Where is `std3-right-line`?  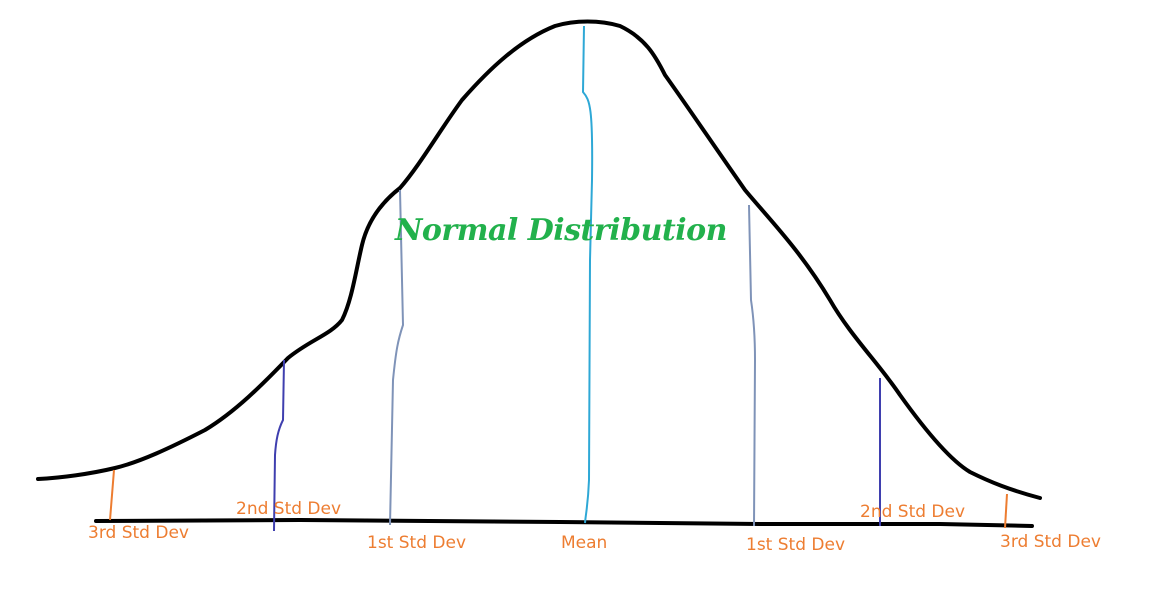 std3-right-line is located at coordinates (1006, 511).